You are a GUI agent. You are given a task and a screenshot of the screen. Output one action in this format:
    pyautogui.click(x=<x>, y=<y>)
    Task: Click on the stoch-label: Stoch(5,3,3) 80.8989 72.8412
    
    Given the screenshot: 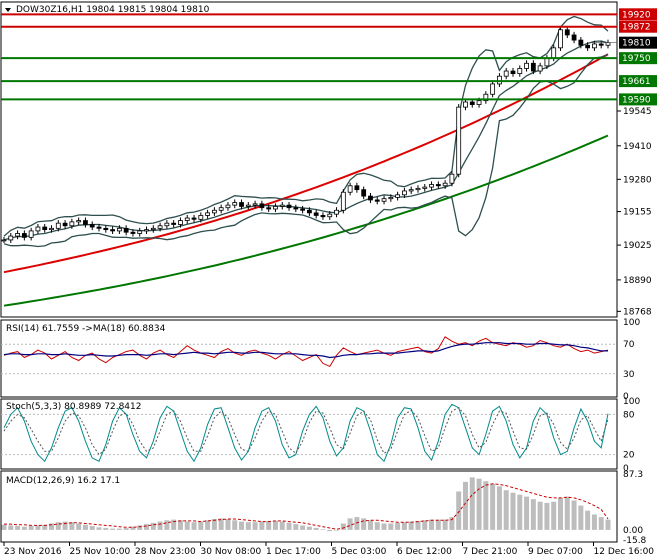 What is the action you would take?
    pyautogui.click(x=73, y=407)
    